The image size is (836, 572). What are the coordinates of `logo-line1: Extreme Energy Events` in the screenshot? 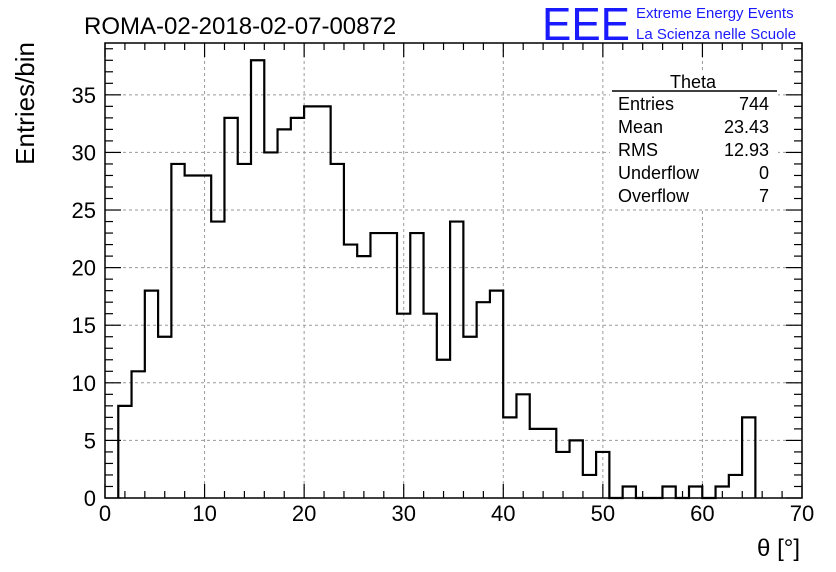 It's located at (715, 13).